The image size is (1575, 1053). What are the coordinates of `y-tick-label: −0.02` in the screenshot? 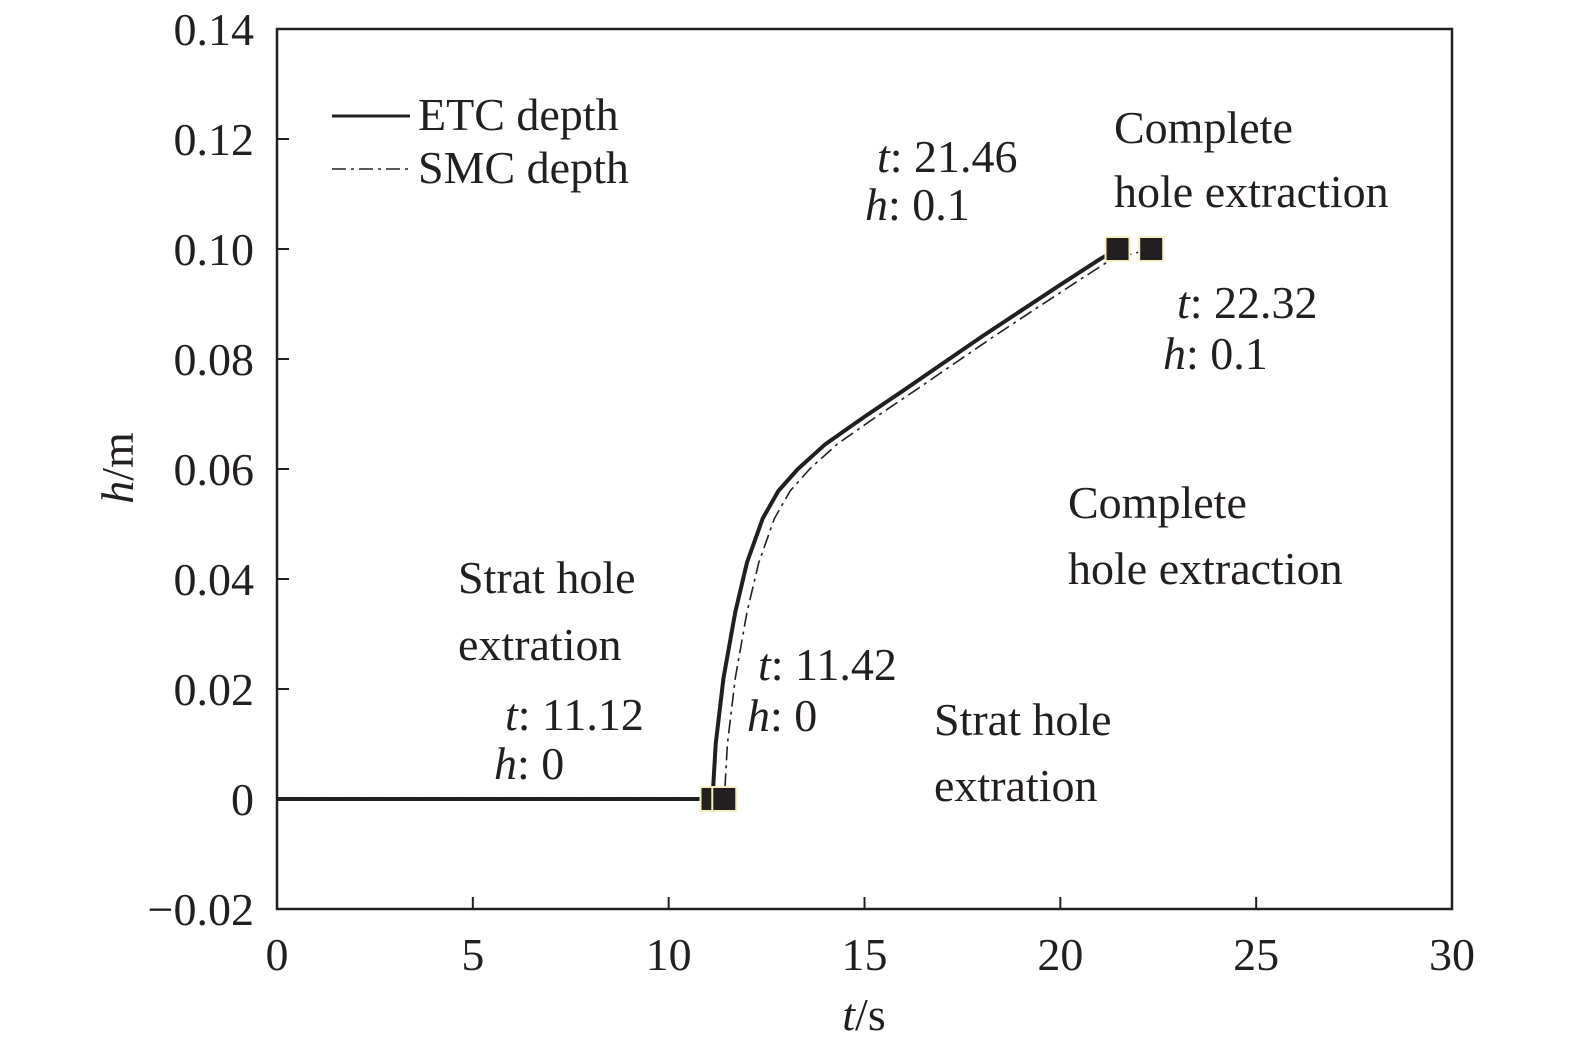 It's located at (201, 909).